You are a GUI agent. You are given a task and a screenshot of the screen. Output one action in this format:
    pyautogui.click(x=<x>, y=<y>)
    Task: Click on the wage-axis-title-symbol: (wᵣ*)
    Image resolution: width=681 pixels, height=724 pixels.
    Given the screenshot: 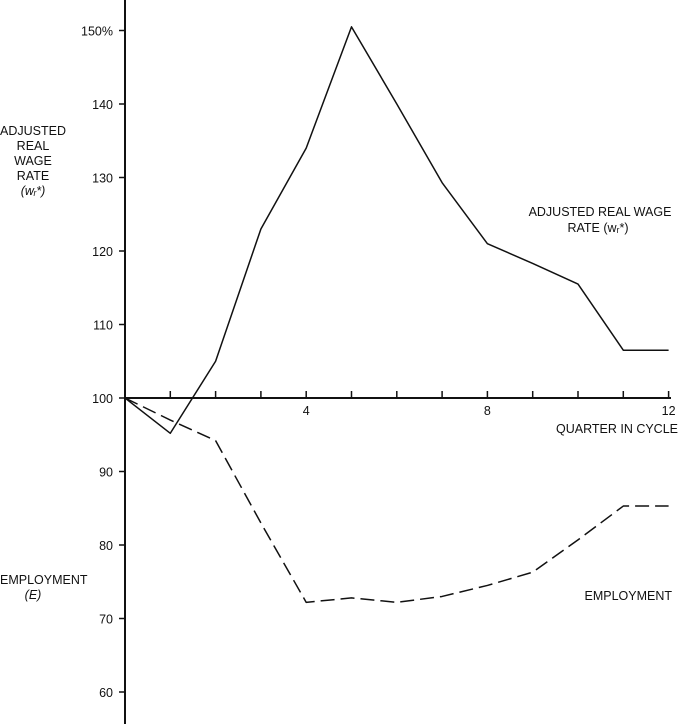 What is the action you would take?
    pyautogui.click(x=33, y=191)
    